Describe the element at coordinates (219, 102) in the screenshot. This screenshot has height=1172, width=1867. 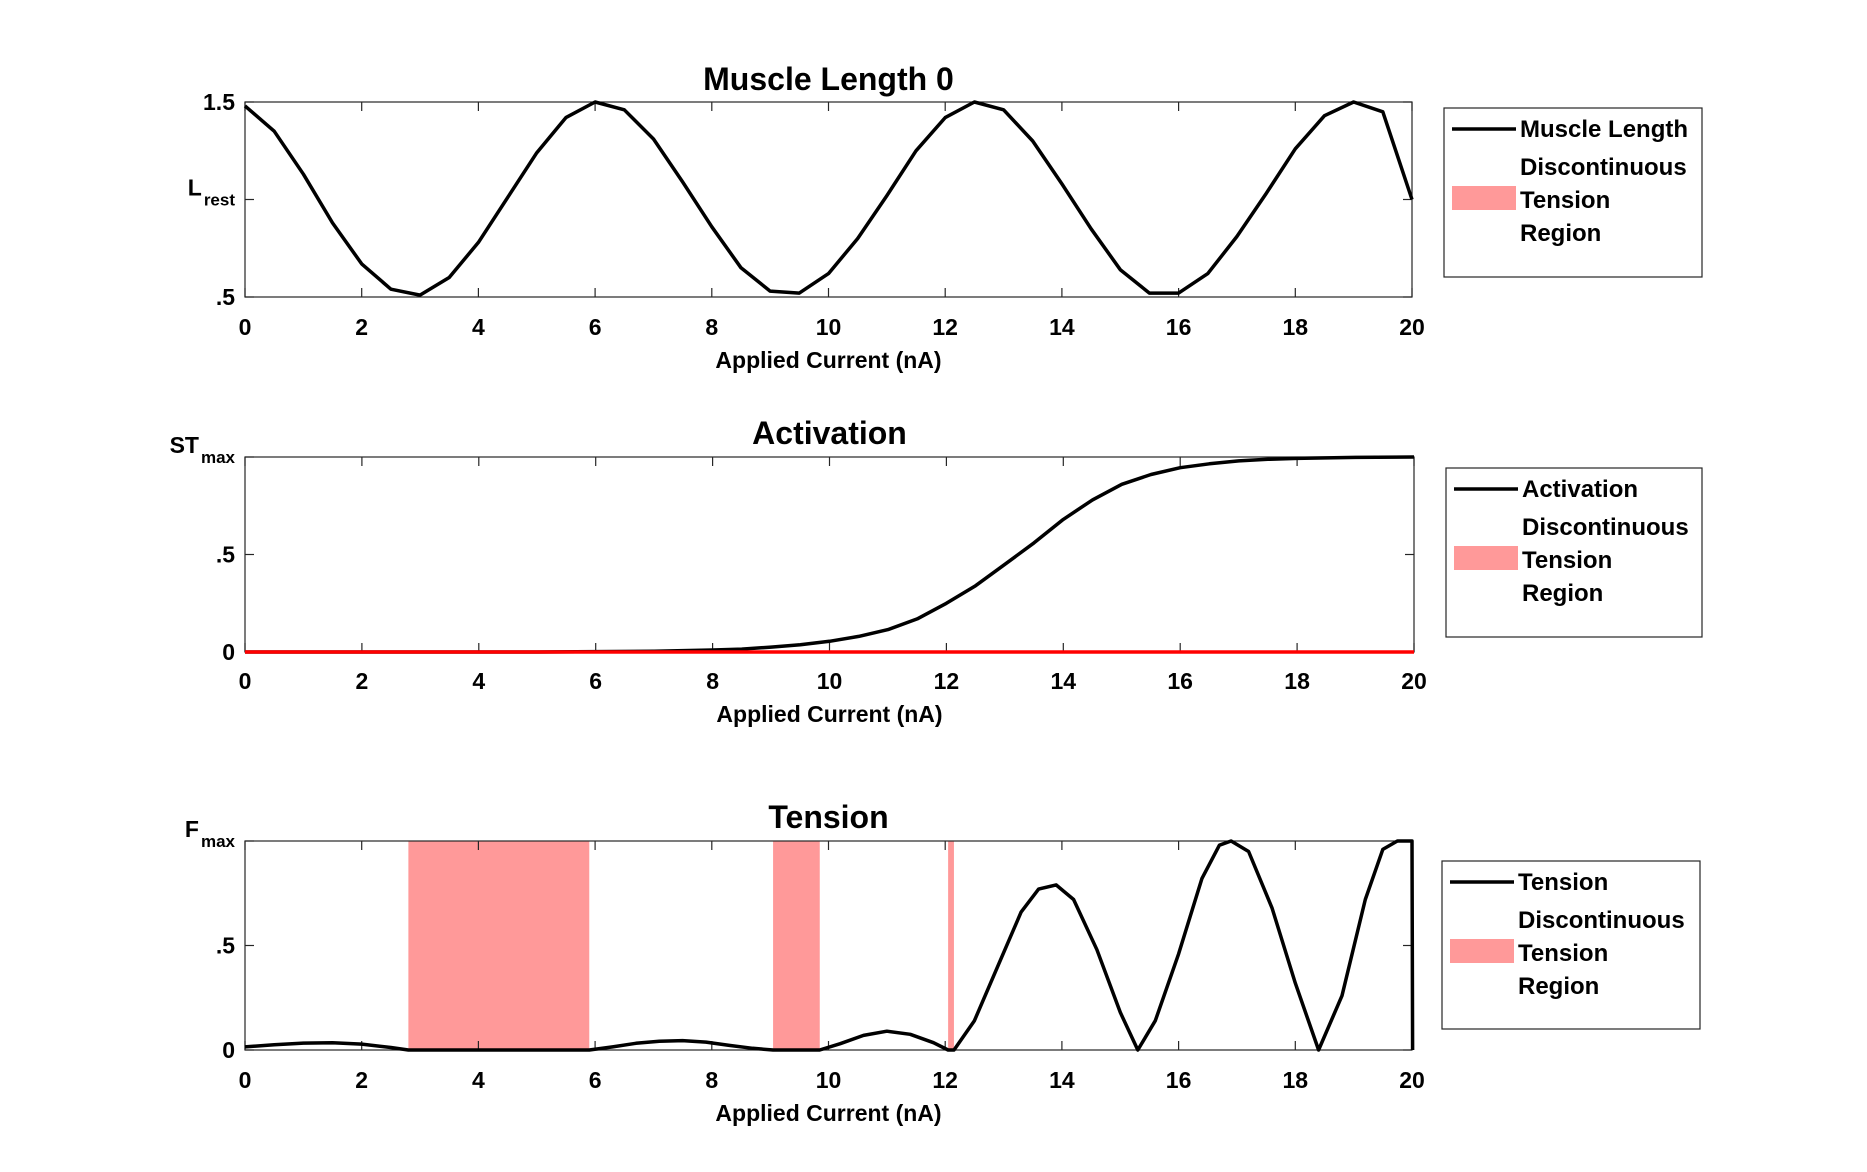
I see `y-tick-label: 1.5` at that location.